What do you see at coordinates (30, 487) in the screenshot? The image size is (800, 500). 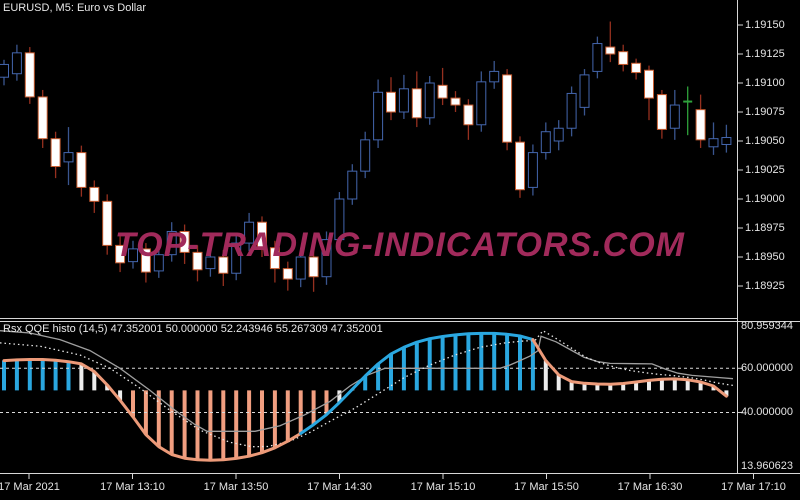 I see `time-axis-label: 17 Mar 2021` at bounding box center [30, 487].